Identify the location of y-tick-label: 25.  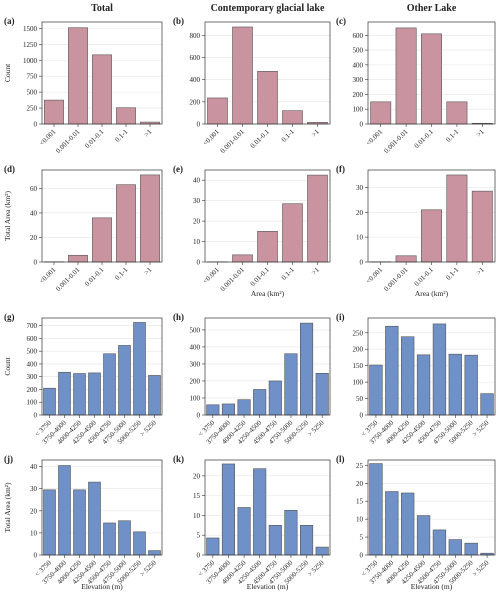
(360, 466).